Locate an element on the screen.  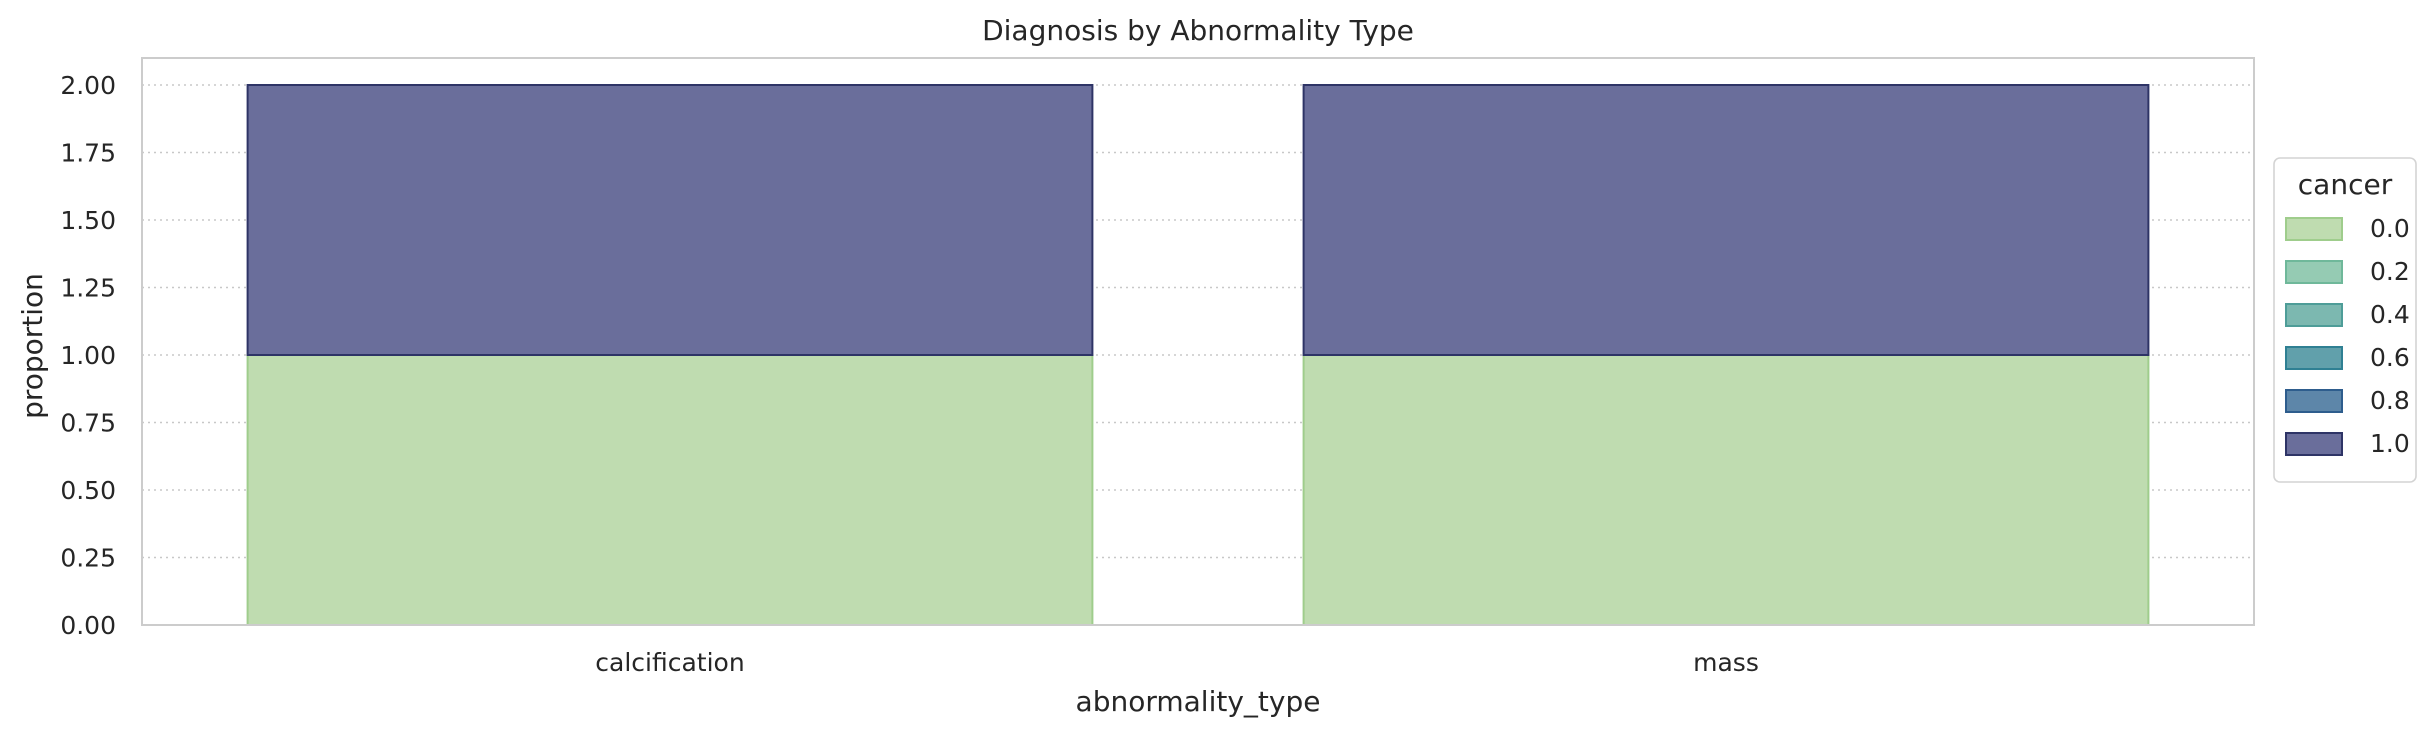
legend-label: 0.0 is located at coordinates (2390, 228).